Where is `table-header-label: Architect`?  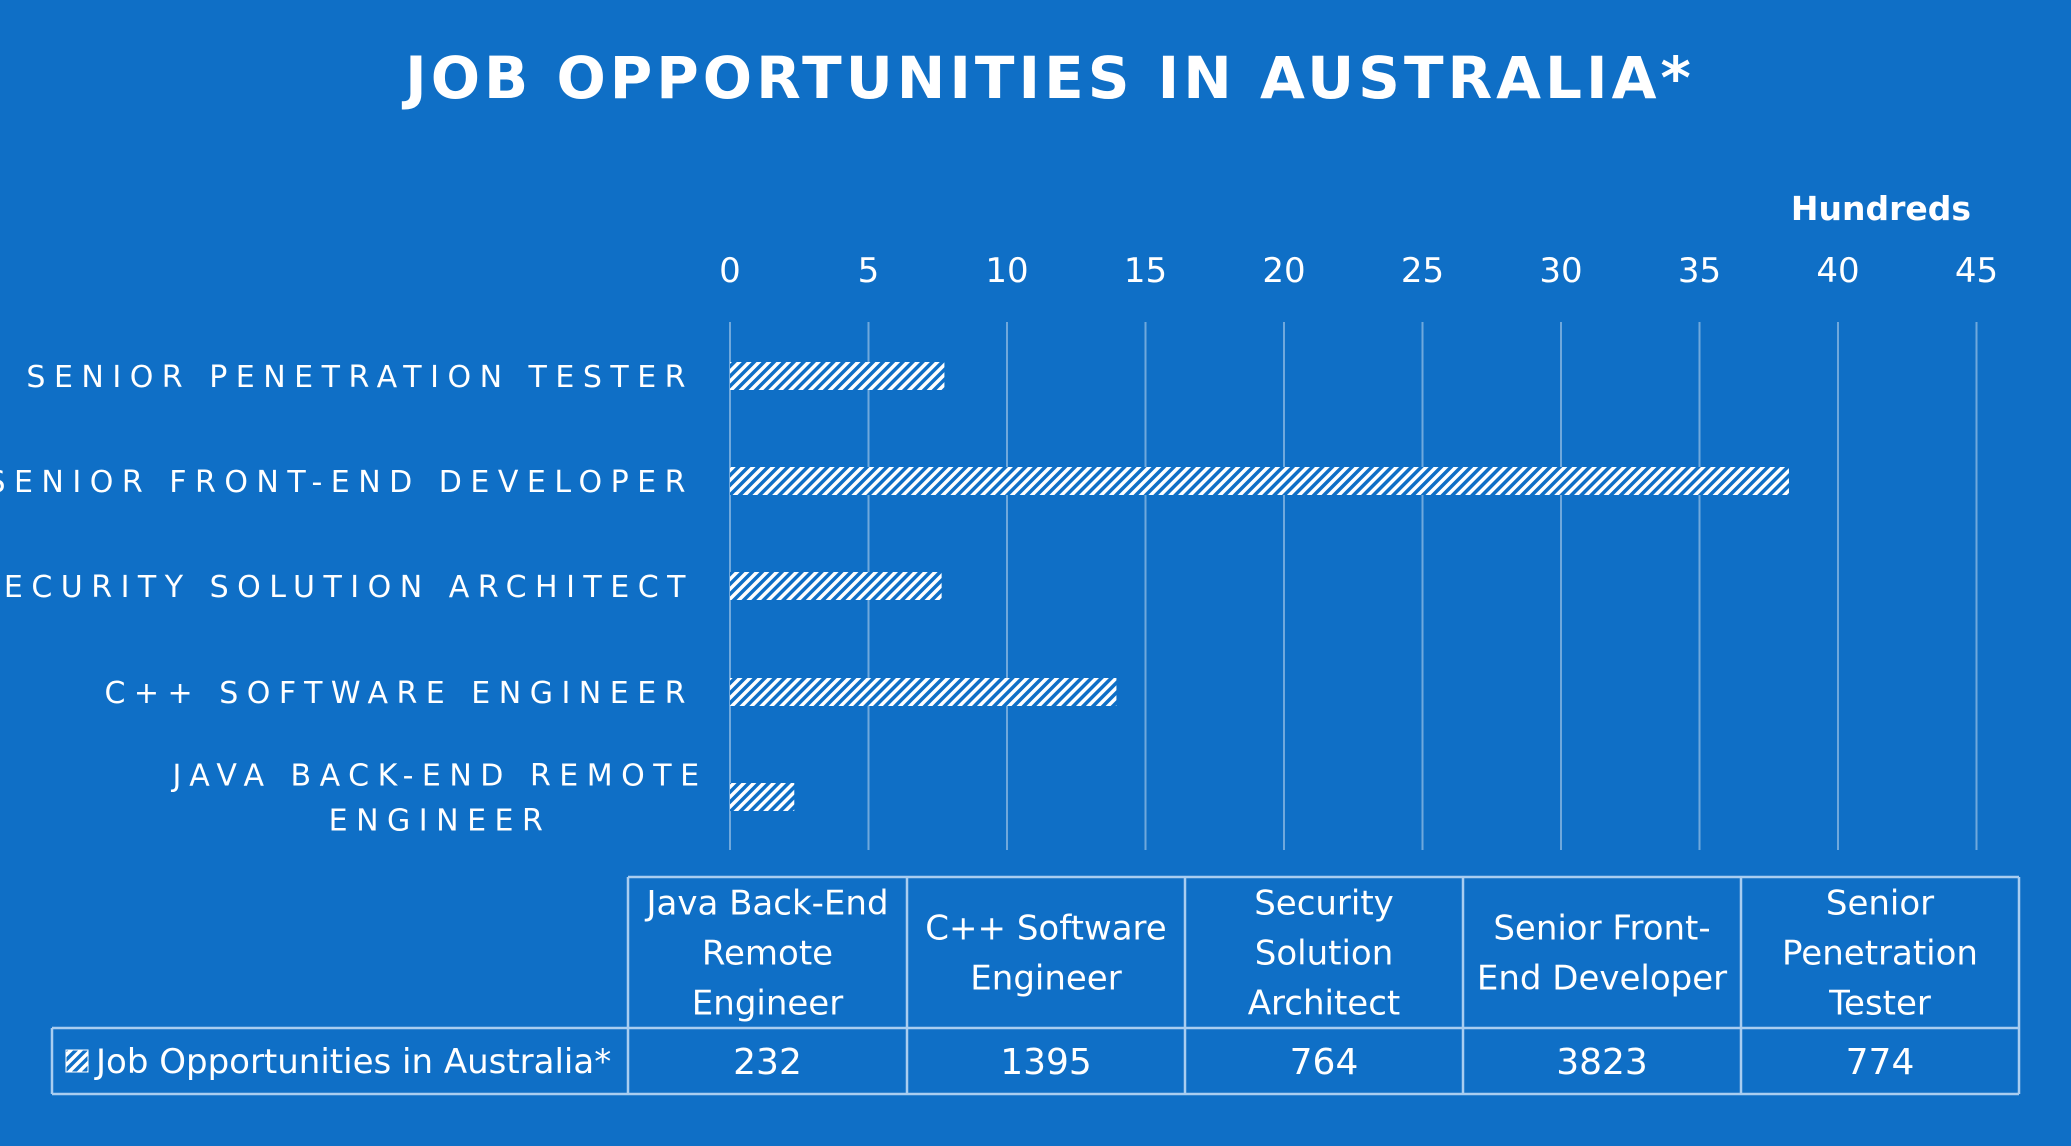 table-header-label: Architect is located at coordinates (1324, 1004).